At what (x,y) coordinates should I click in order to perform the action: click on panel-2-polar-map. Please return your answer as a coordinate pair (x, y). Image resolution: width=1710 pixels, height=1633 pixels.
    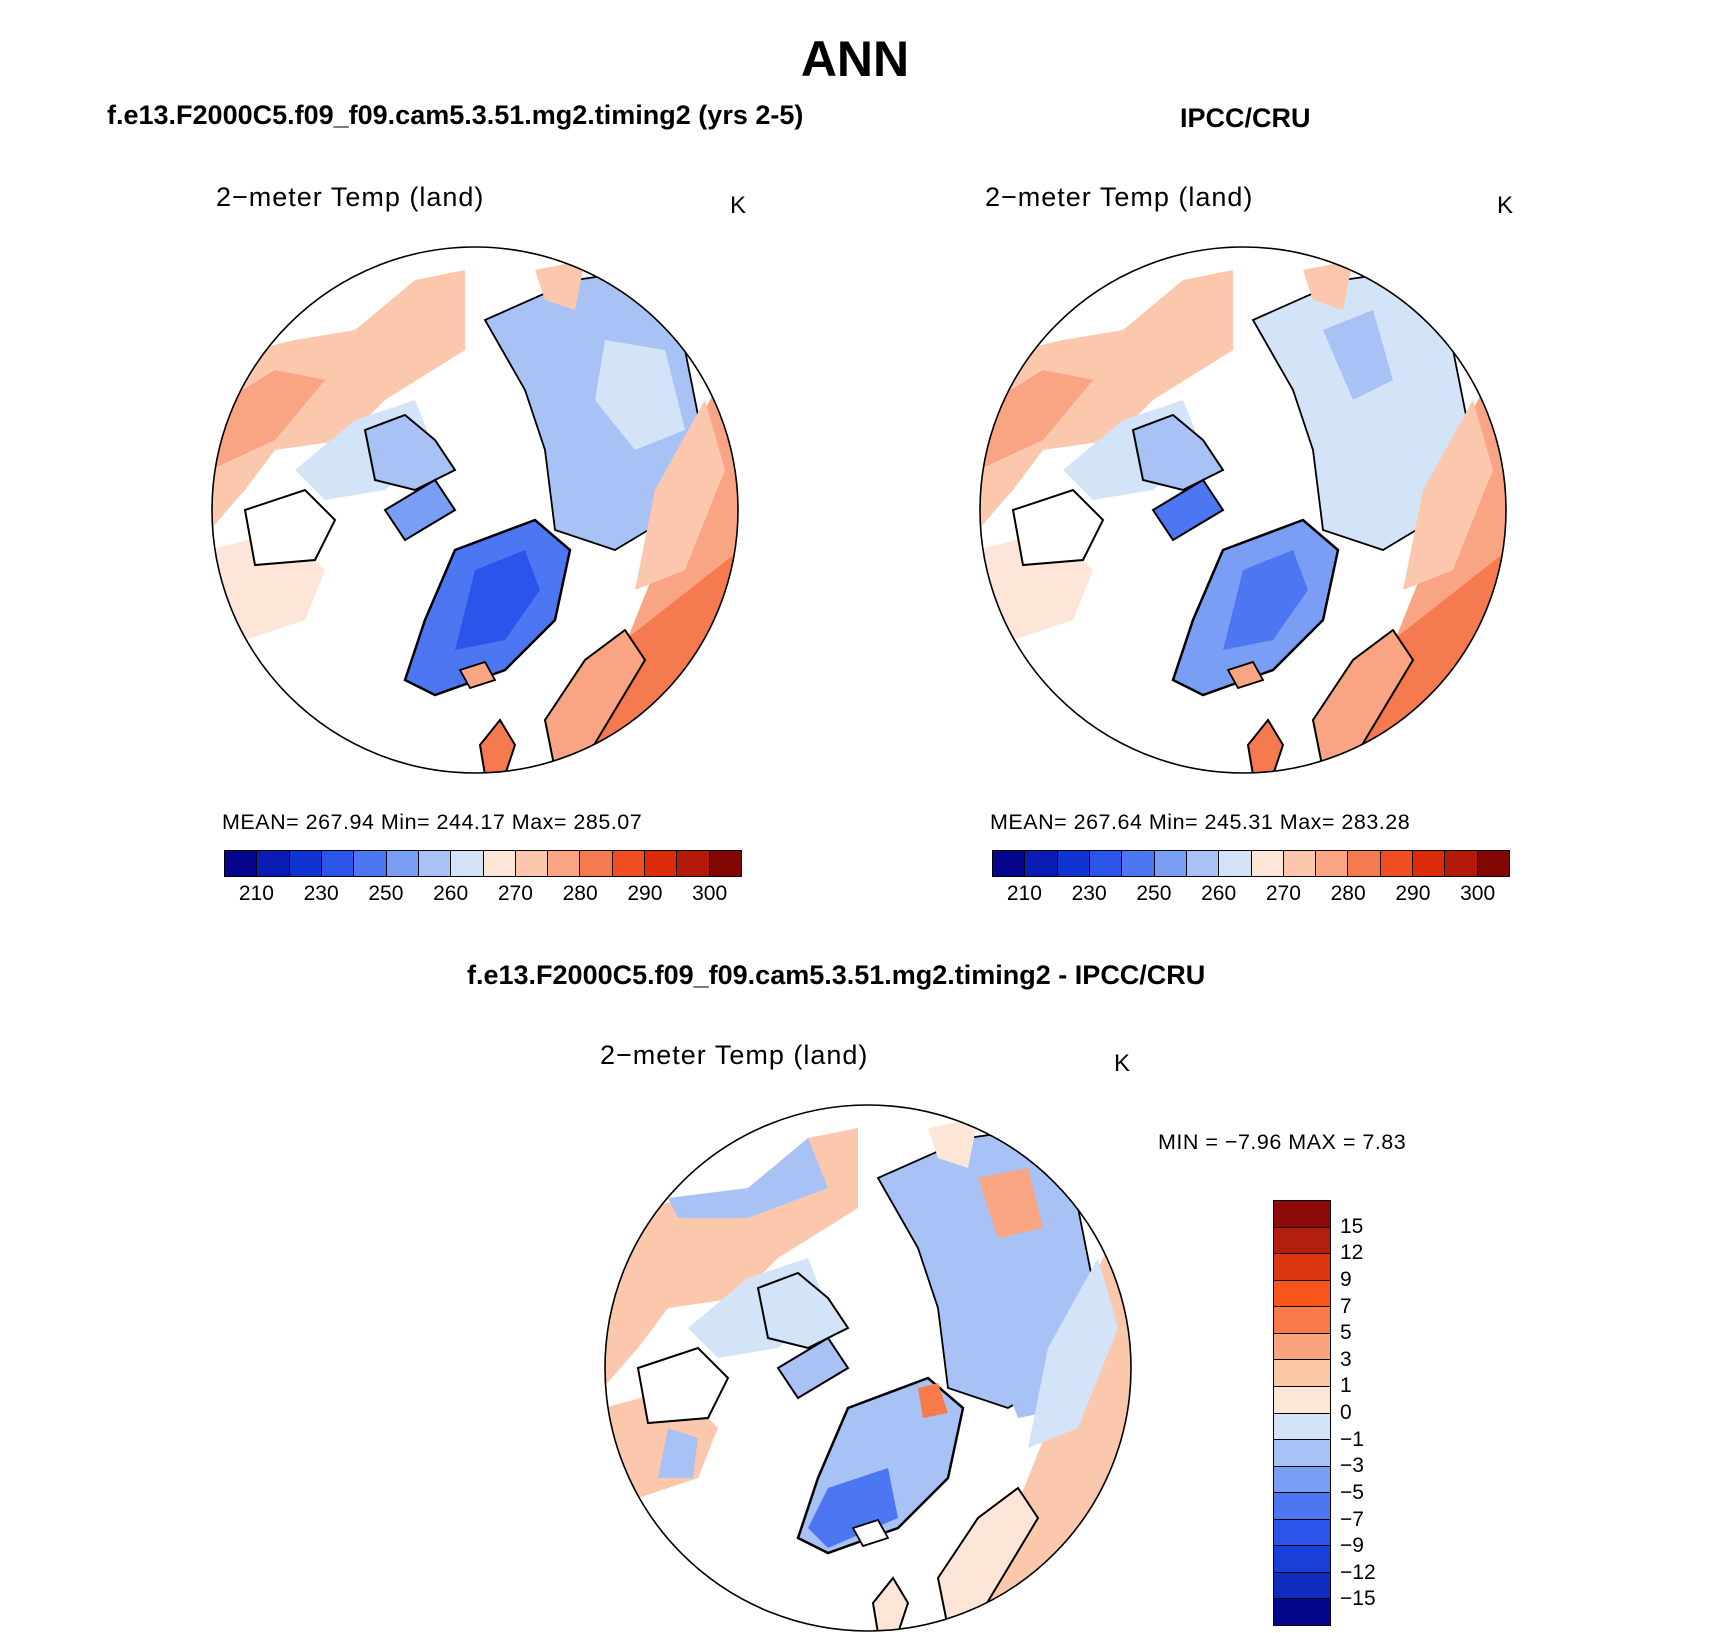
    Looking at the image, I should click on (1243, 510).